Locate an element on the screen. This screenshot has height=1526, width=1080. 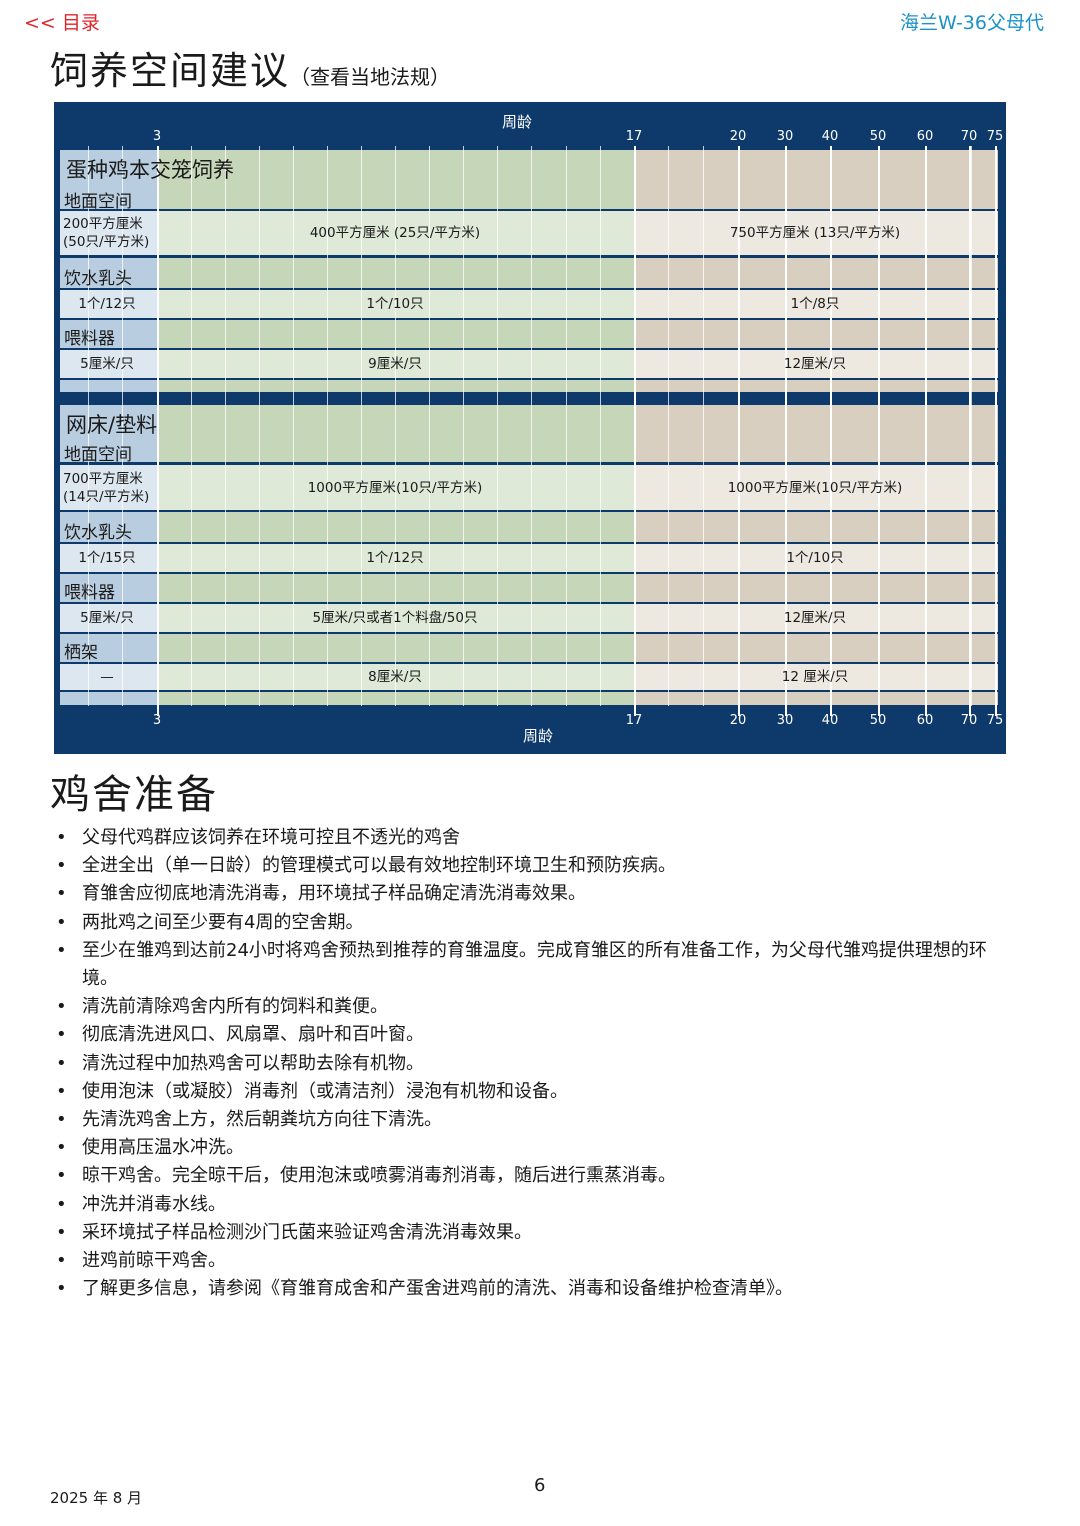
axis-label-top: 周龄 is located at coordinates (517, 122).